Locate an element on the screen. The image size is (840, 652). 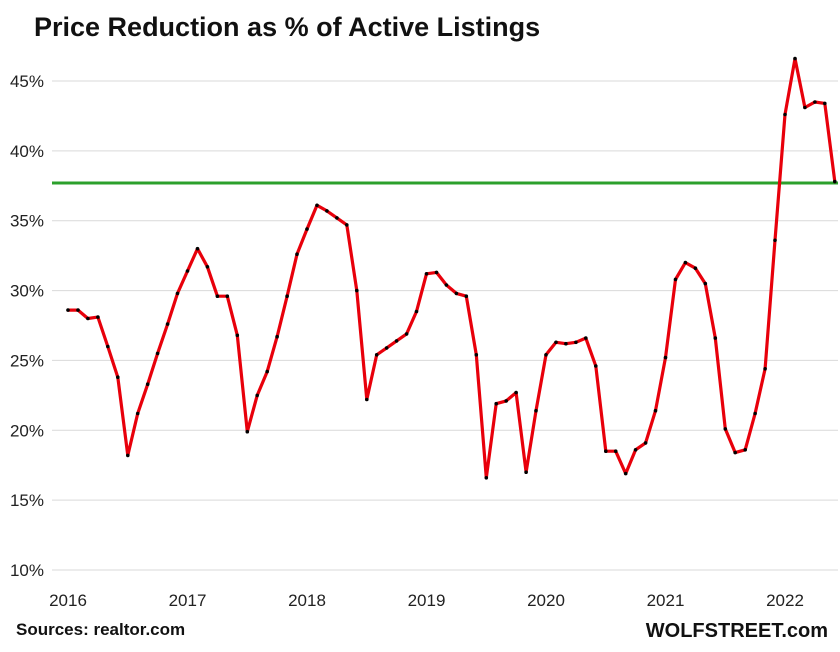
y-tick-label: 25% is located at coordinates (27, 360).